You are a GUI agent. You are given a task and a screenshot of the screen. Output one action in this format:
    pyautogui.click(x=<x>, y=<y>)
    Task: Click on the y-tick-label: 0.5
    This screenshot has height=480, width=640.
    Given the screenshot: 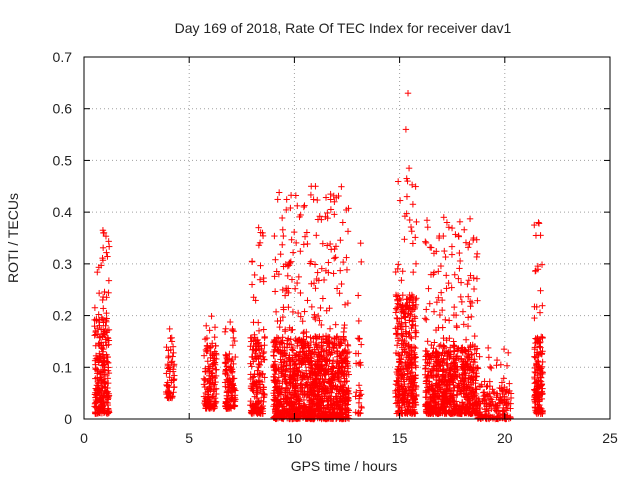 What is the action you would take?
    pyautogui.click(x=63, y=160)
    